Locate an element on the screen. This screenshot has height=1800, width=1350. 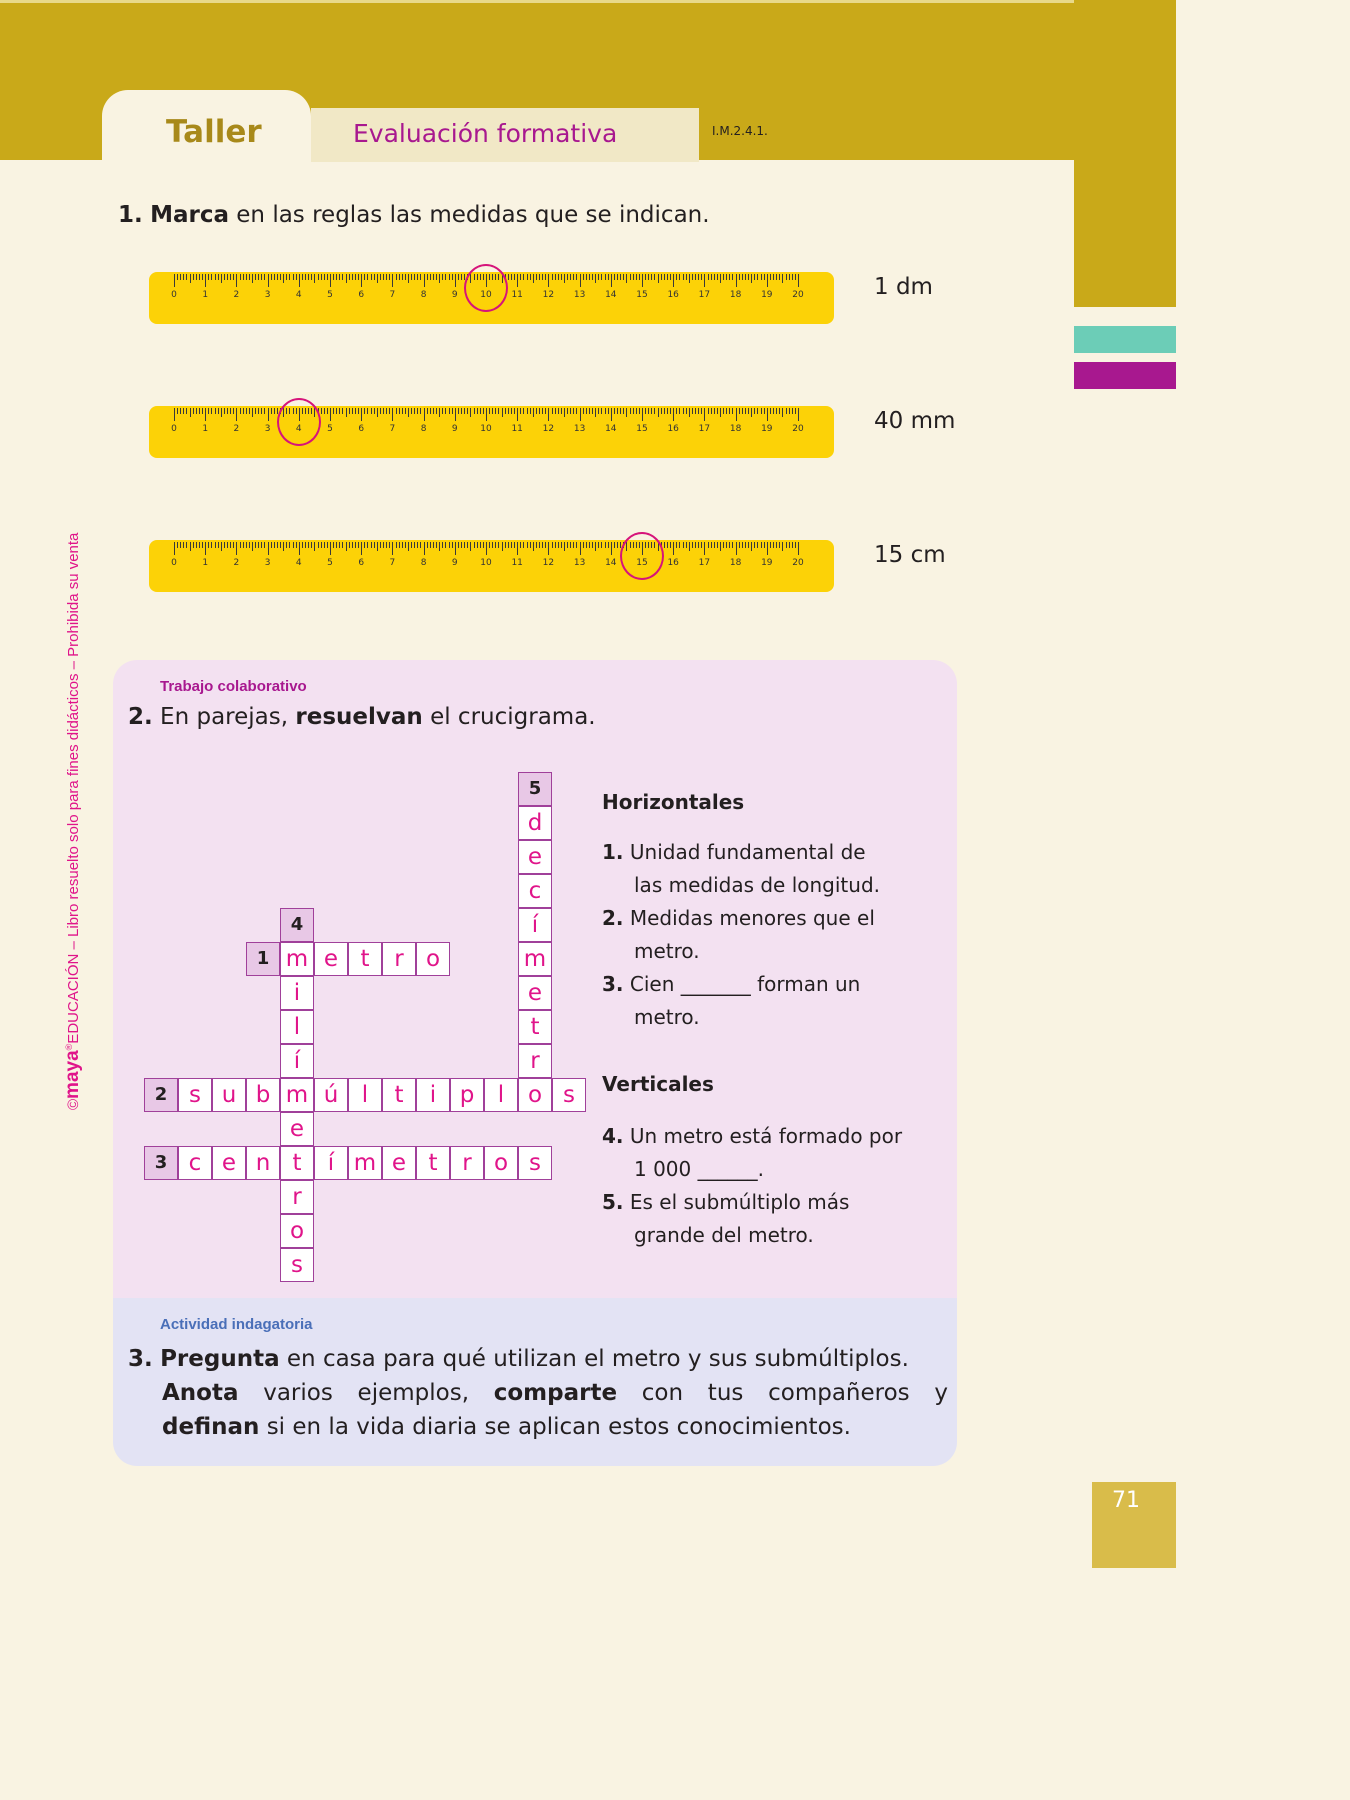
crossword-cell: d is located at coordinates (535, 823).